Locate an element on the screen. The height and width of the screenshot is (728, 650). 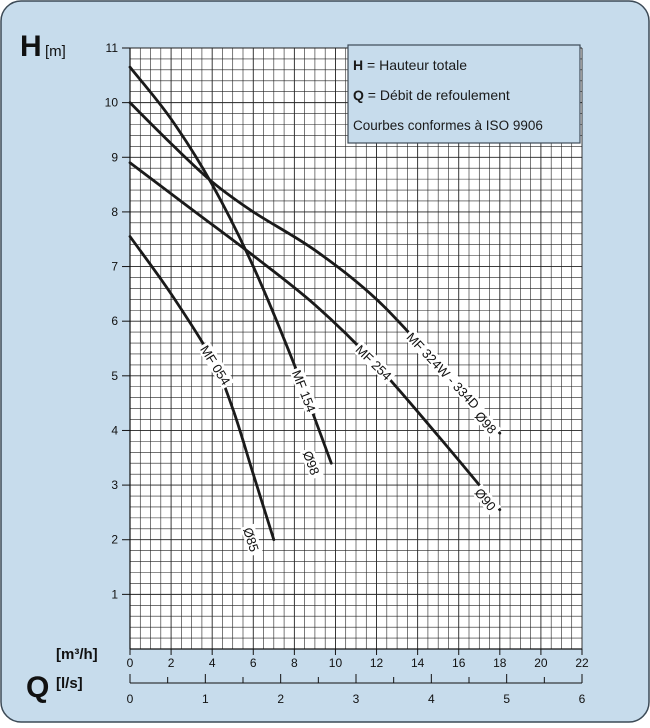
x-tick-label-m3h: 4 is located at coordinates (212, 663).